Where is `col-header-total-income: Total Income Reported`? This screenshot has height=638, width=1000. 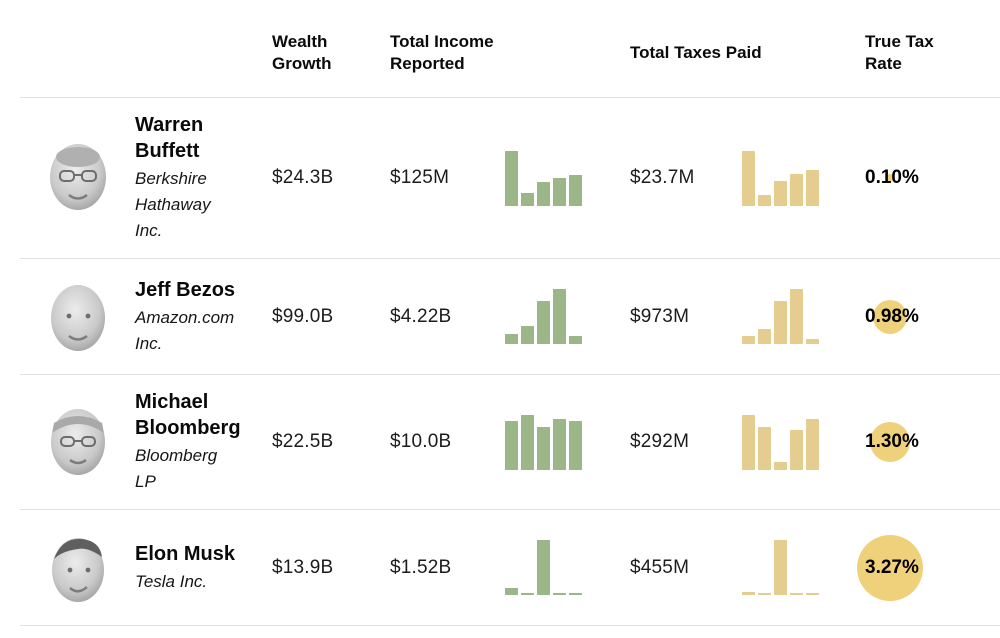 col-header-total-income: Total Income Reported is located at coordinates (442, 52).